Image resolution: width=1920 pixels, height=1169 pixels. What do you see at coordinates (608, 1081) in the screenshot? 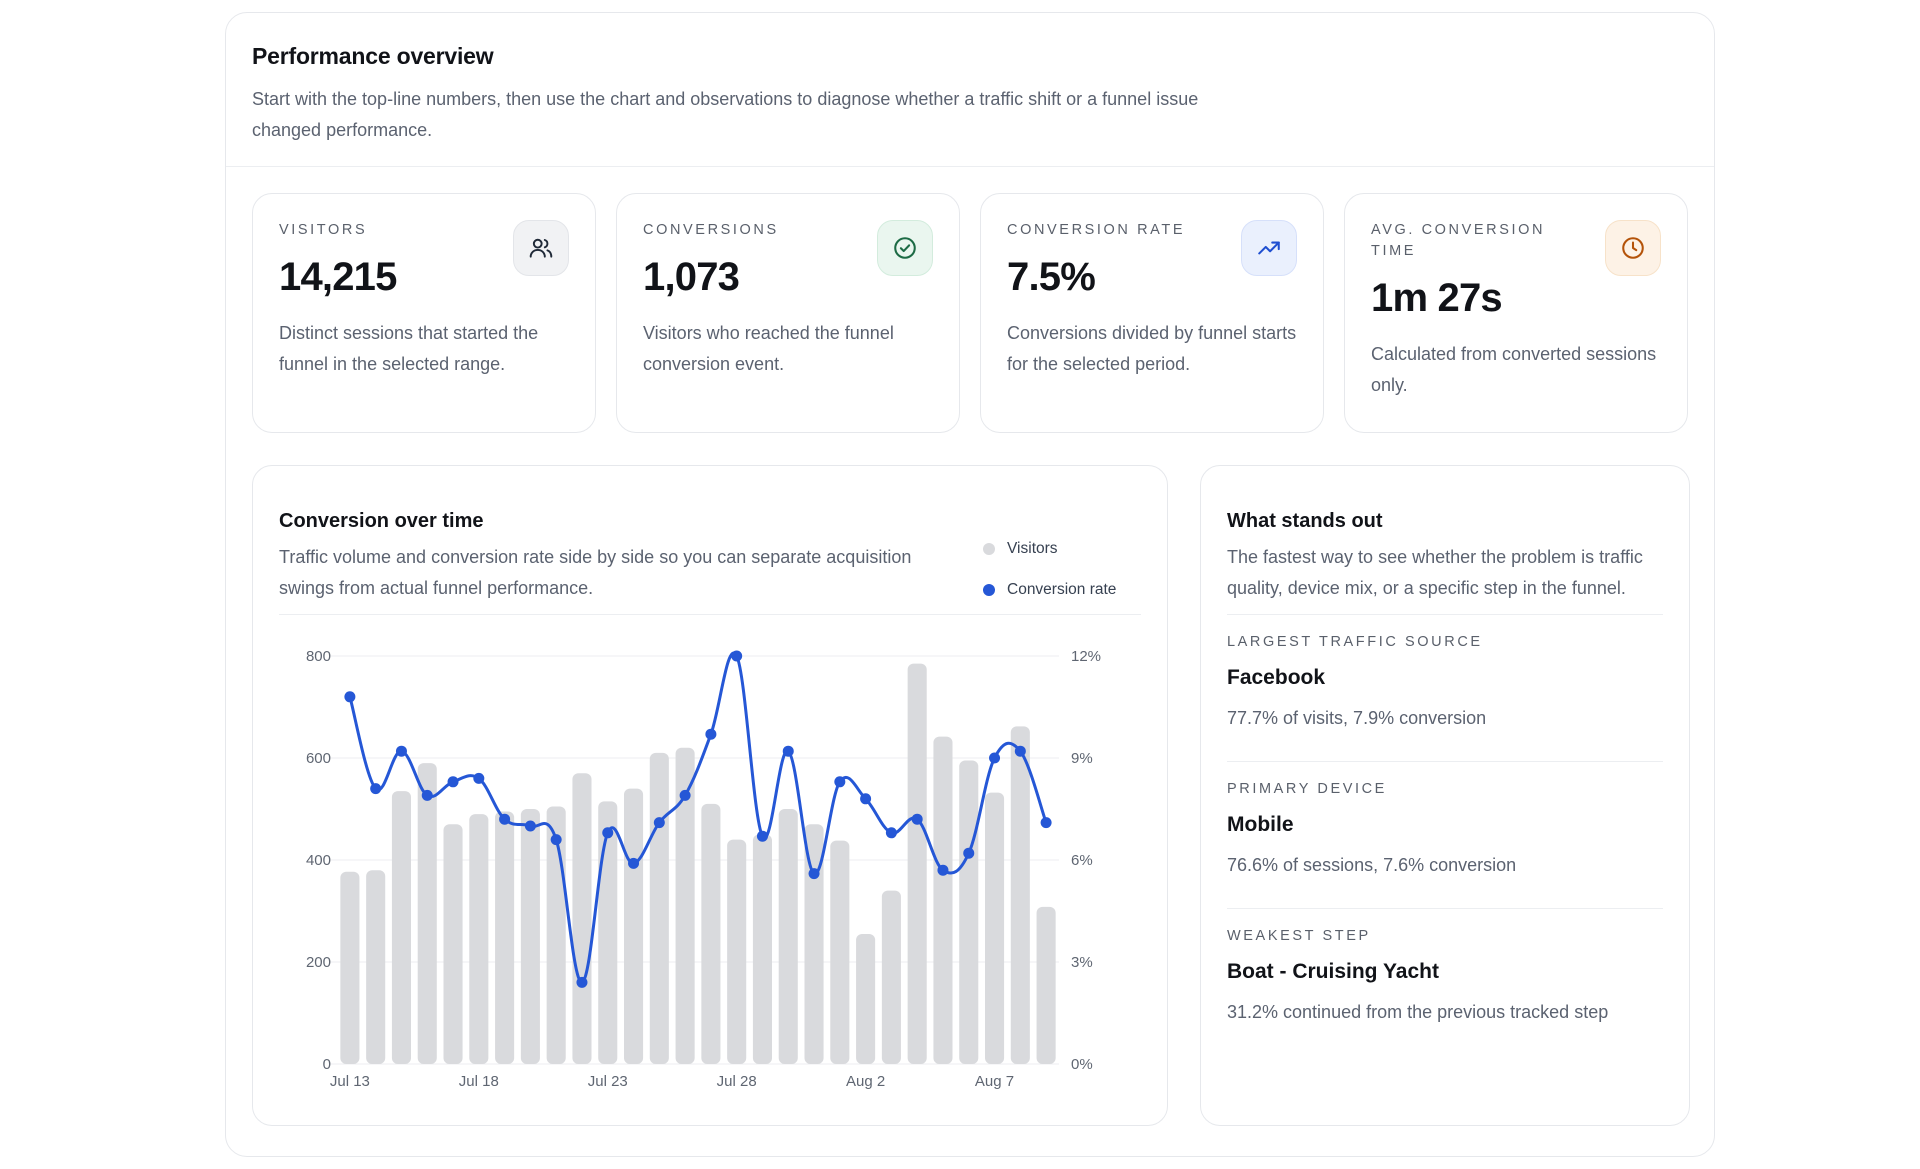
I see `x-tick-label: Jul 23` at bounding box center [608, 1081].